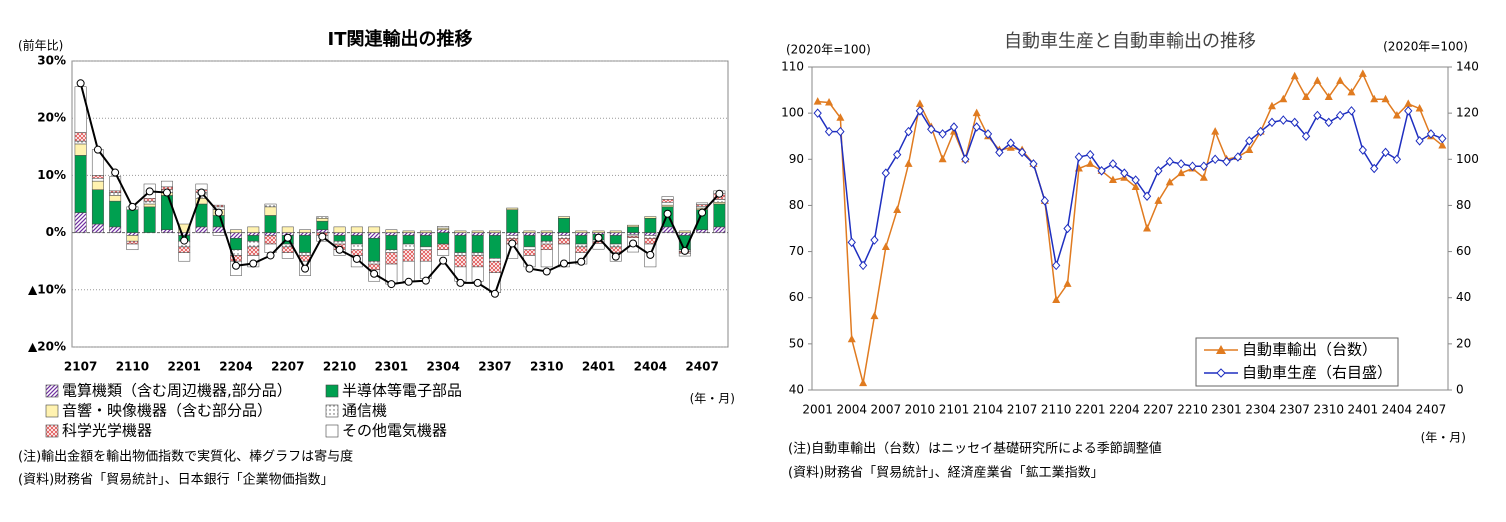  Describe the element at coordinates (51, 118) in the screenshot. I see `y-tick-label: 20%` at that location.